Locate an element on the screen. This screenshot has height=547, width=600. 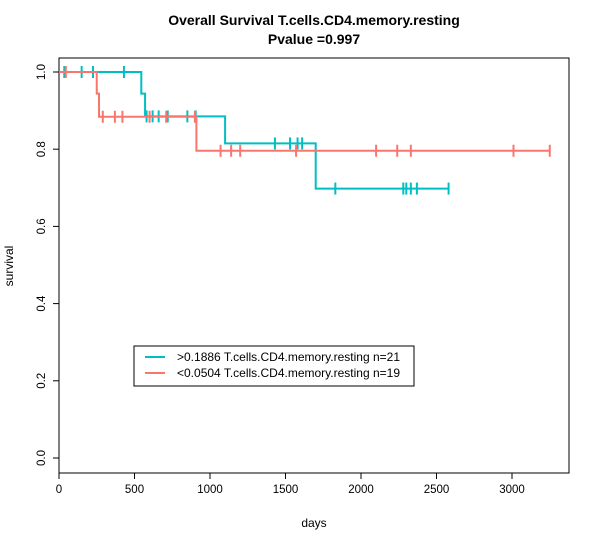
y-tick-label: 0.8 is located at coordinates (42, 149).